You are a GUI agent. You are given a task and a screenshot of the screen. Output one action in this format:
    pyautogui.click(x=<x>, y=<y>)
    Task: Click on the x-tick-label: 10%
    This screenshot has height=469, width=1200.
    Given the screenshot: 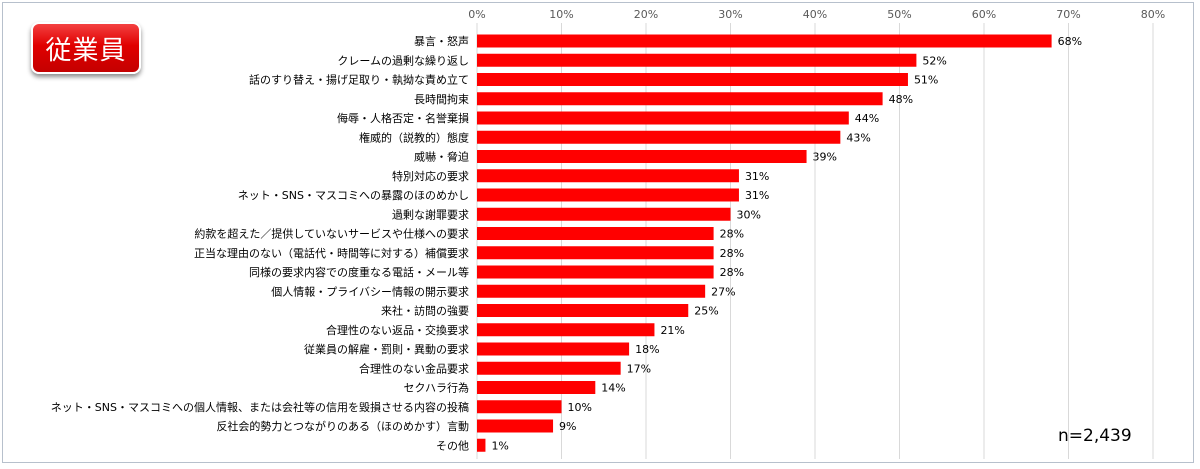 What is the action you would take?
    pyautogui.click(x=561, y=14)
    